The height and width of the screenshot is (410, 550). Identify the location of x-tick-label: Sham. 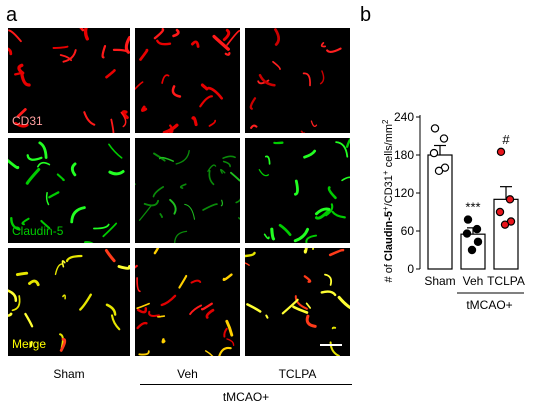
(439, 281).